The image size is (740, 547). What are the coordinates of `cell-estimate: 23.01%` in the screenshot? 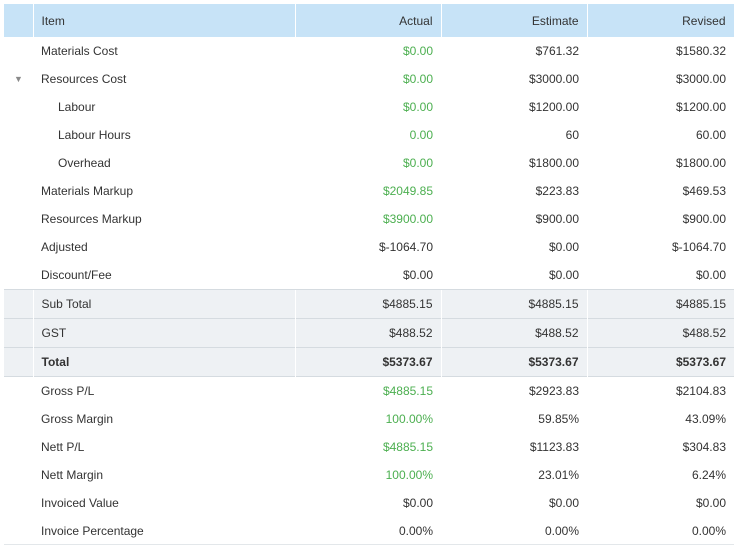 It's located at (558, 475).